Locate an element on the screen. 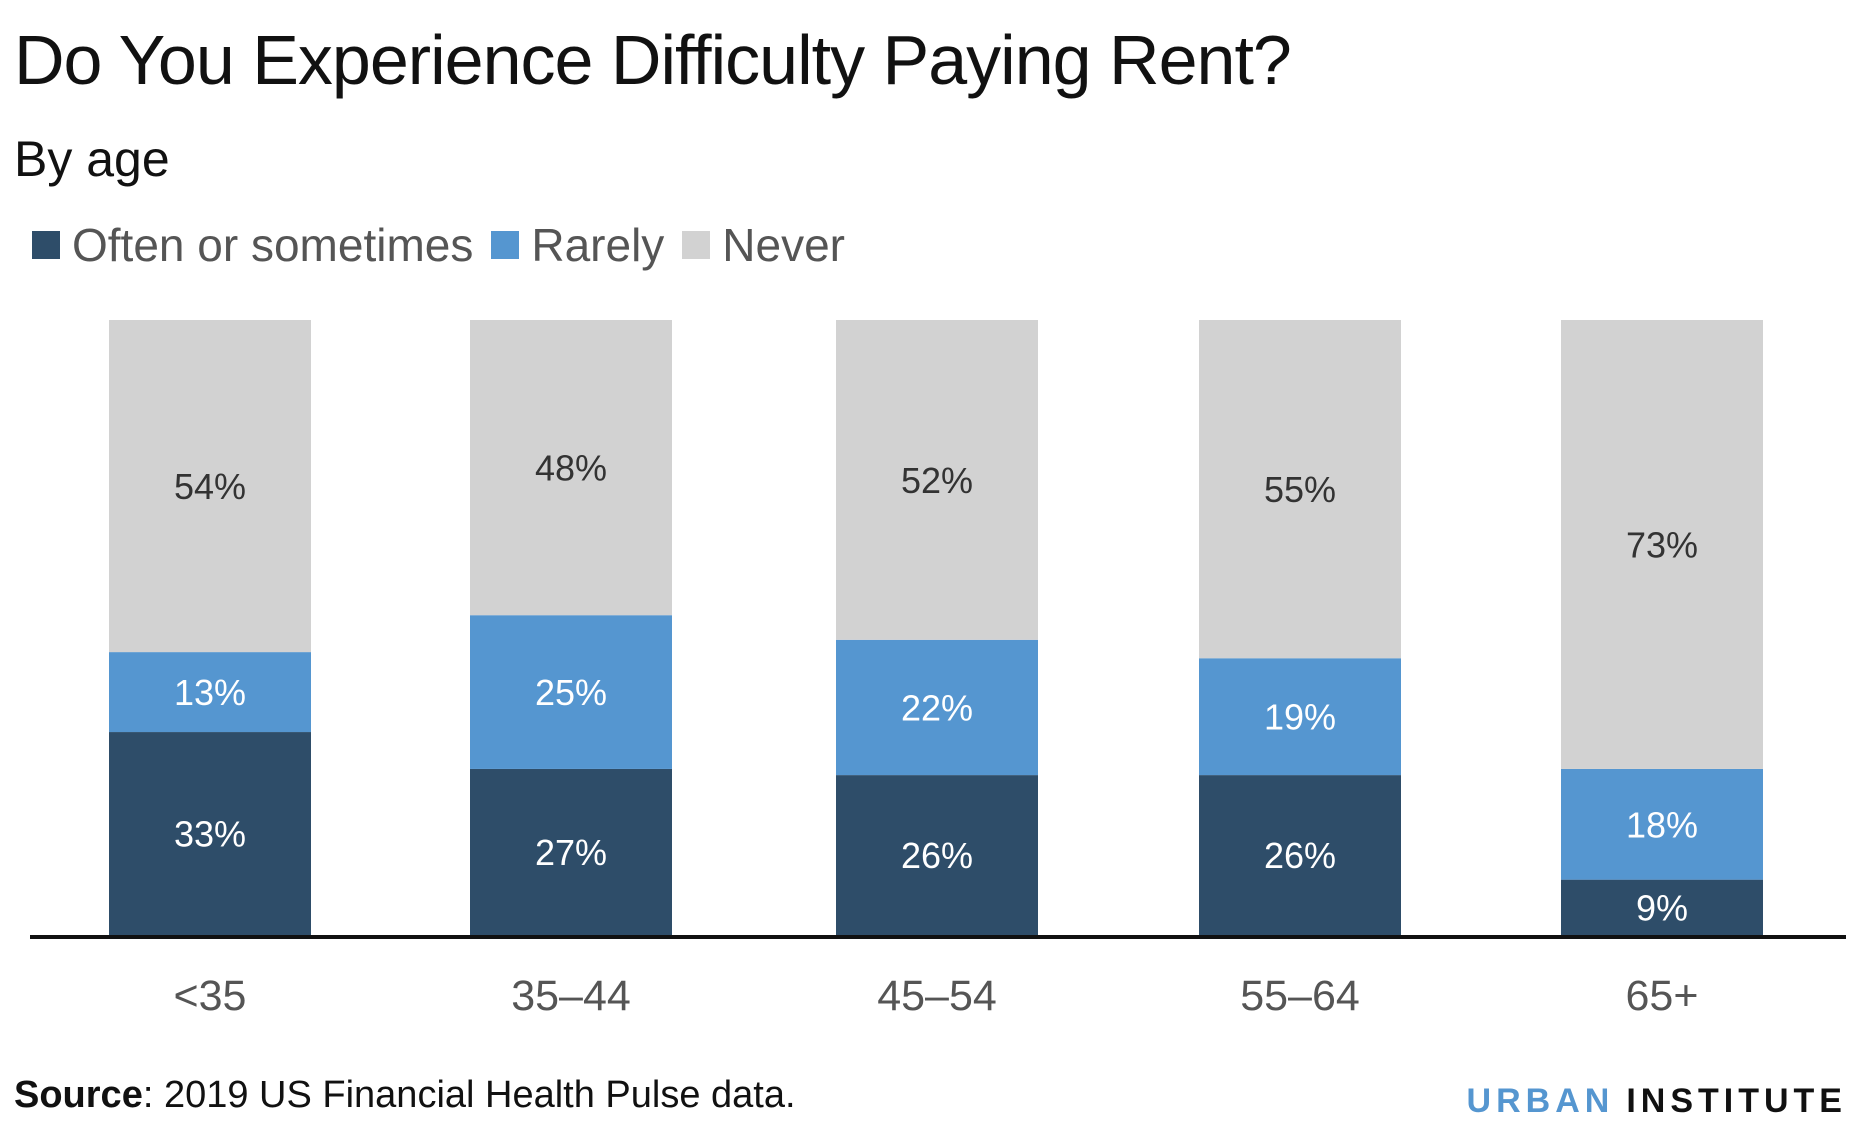 The height and width of the screenshot is (1129, 1861). logo-urban: URBAN is located at coordinates (1540, 1101).